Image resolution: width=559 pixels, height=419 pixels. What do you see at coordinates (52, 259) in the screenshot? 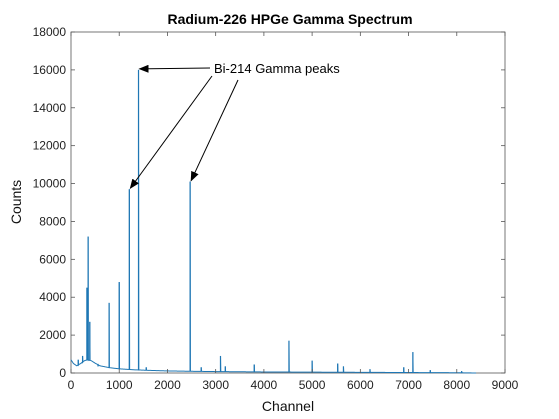
I see `y-tick-label: 6000` at bounding box center [52, 259].